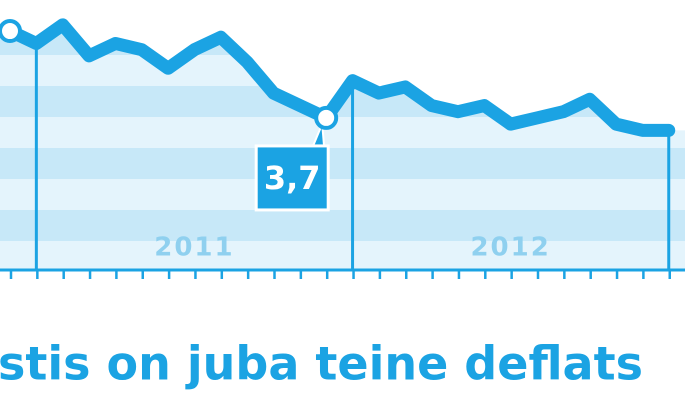 The image size is (685, 410). I want to click on label-box, so click(292, 178).